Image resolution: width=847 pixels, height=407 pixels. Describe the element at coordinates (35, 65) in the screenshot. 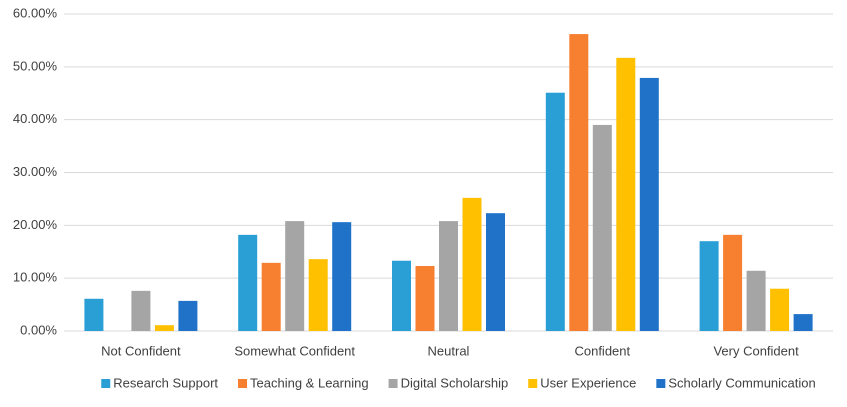

I see `y-tick-label: 50.00%` at that location.